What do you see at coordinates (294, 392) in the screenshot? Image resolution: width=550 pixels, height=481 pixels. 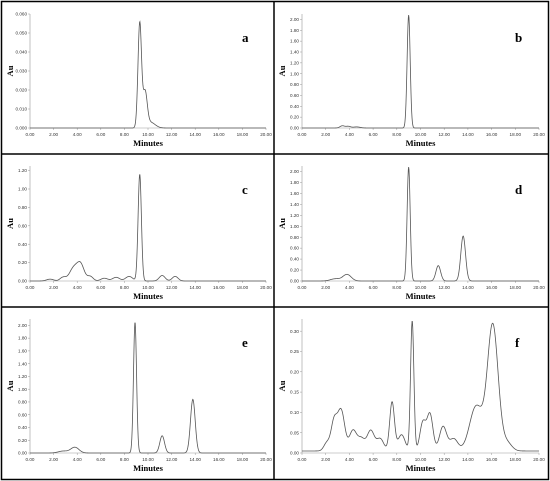 I see `y-tick-label: 0.15` at bounding box center [294, 392].